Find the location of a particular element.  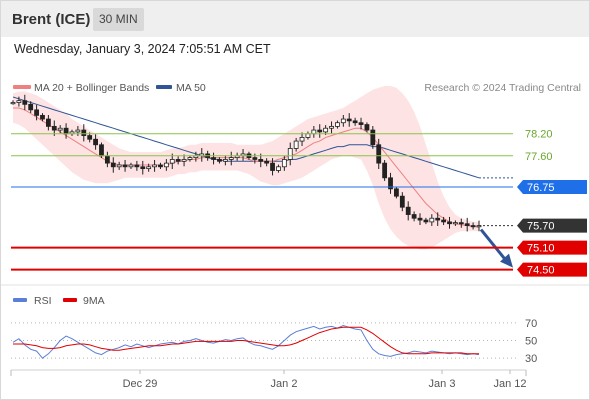

interval-badge: 30 MIN is located at coordinates (118, 19).